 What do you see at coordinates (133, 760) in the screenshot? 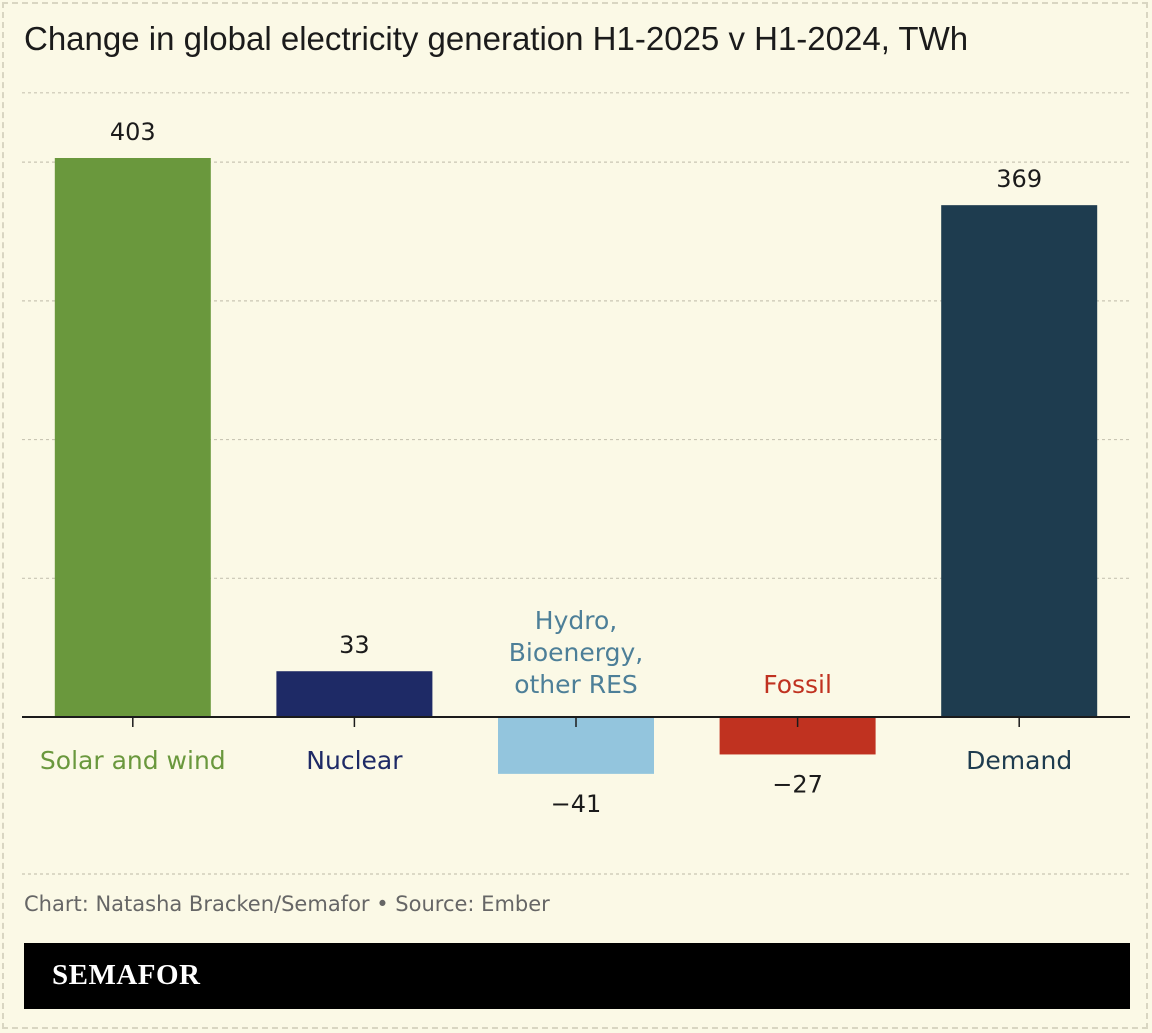
I see `category-label: Solar and wind` at bounding box center [133, 760].